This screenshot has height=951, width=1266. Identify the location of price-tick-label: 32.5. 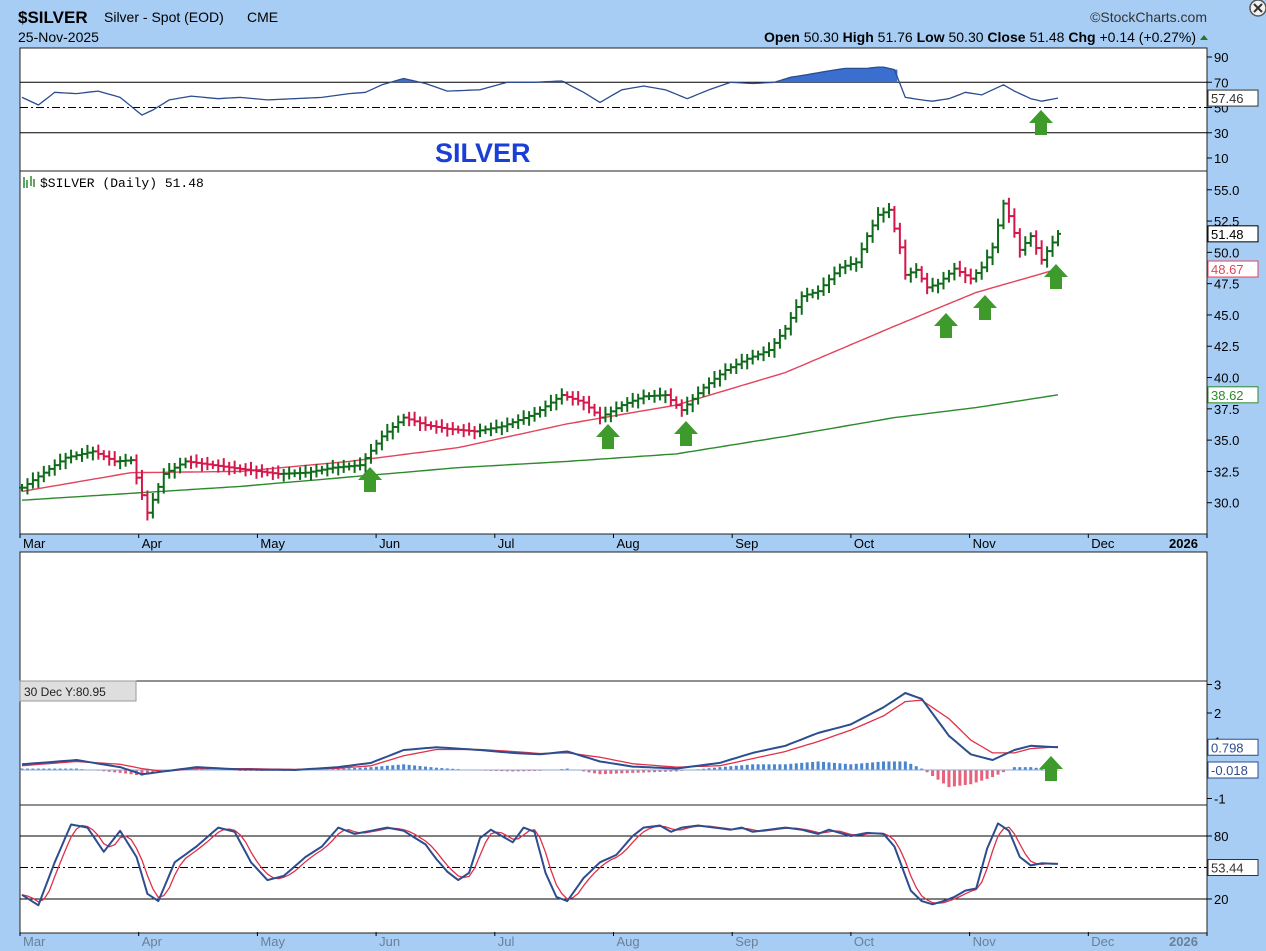
(1226, 471).